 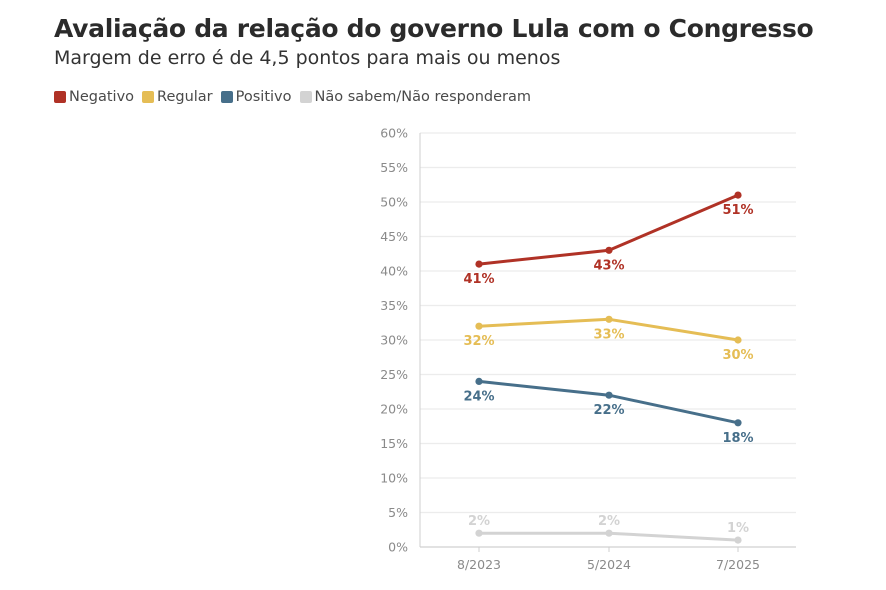 What do you see at coordinates (609, 319) in the screenshot?
I see `data-point-regular-5-2024` at bounding box center [609, 319].